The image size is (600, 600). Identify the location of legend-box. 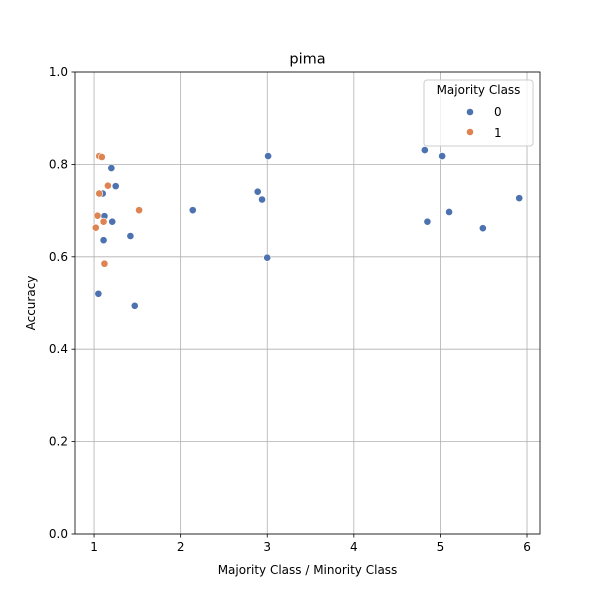
(478, 113).